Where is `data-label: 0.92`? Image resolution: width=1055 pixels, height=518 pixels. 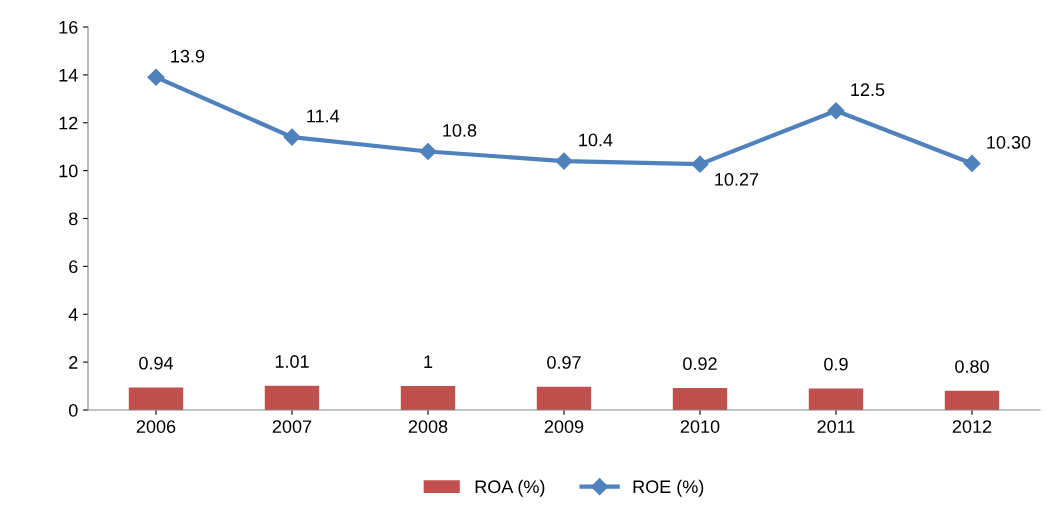
data-label: 0.92 is located at coordinates (700, 364).